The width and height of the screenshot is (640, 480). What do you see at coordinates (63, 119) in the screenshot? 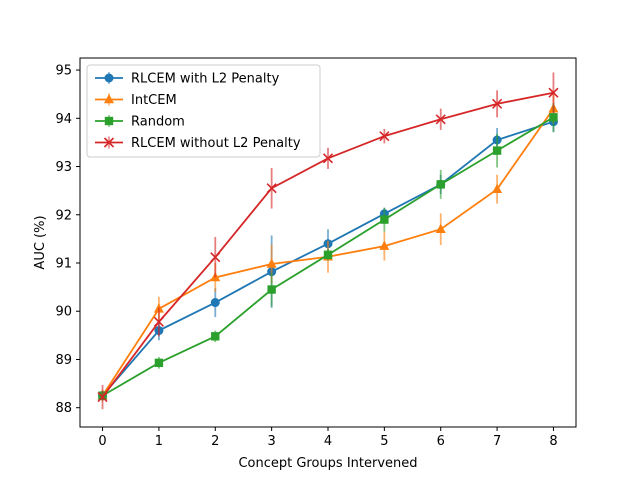
I see `y-tick-label: 94` at bounding box center [63, 119].